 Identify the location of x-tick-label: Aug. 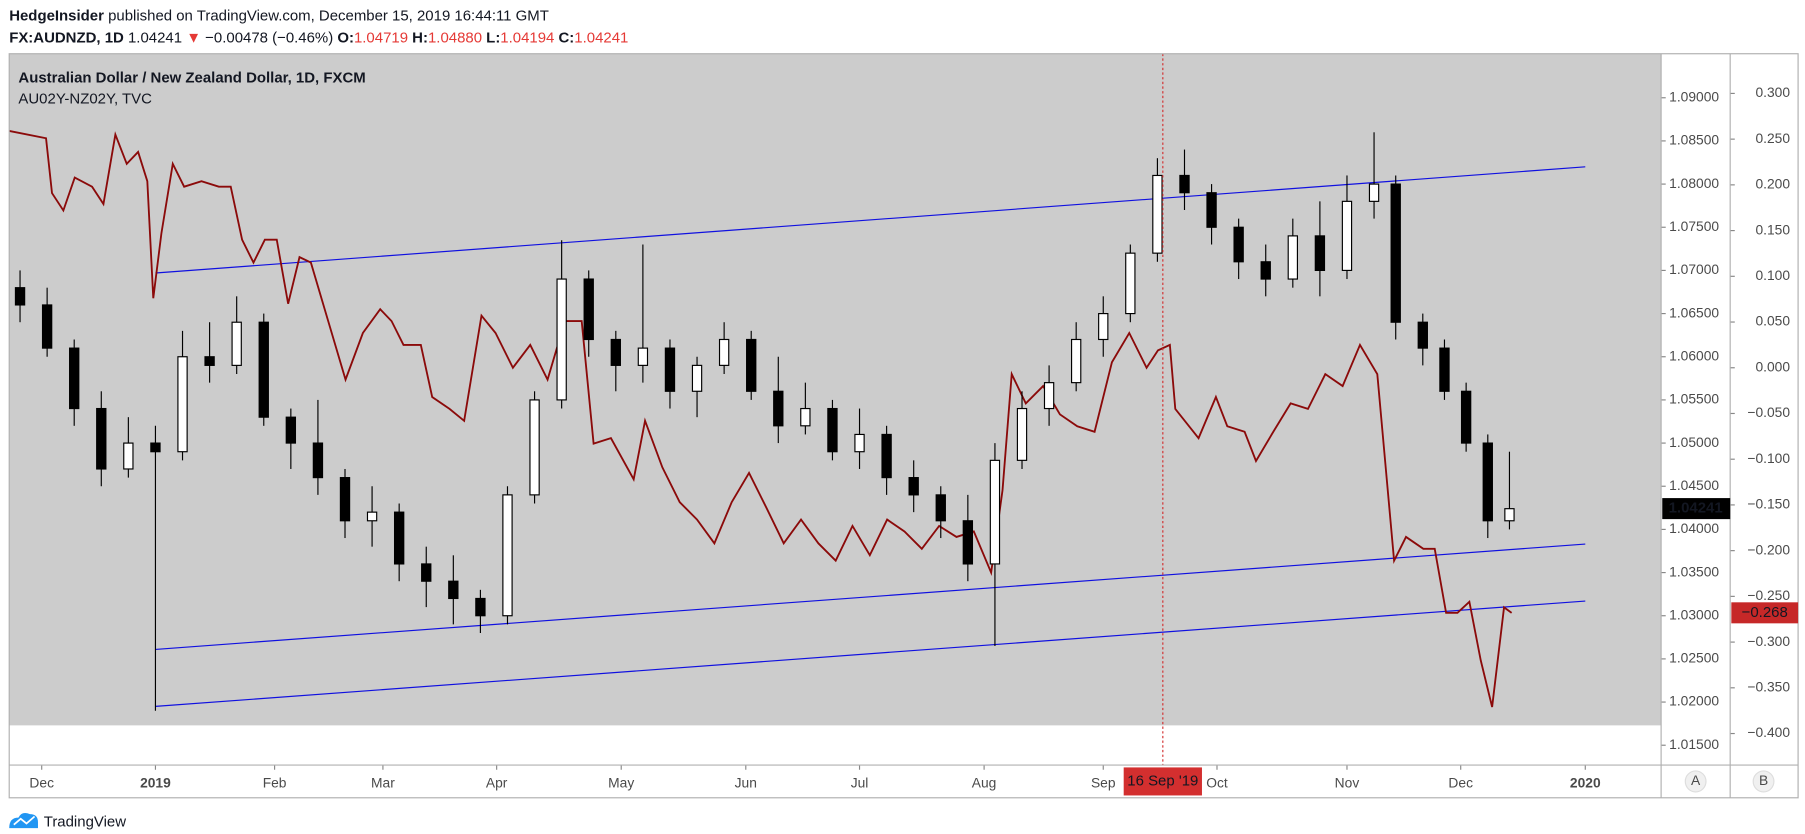
(984, 782).